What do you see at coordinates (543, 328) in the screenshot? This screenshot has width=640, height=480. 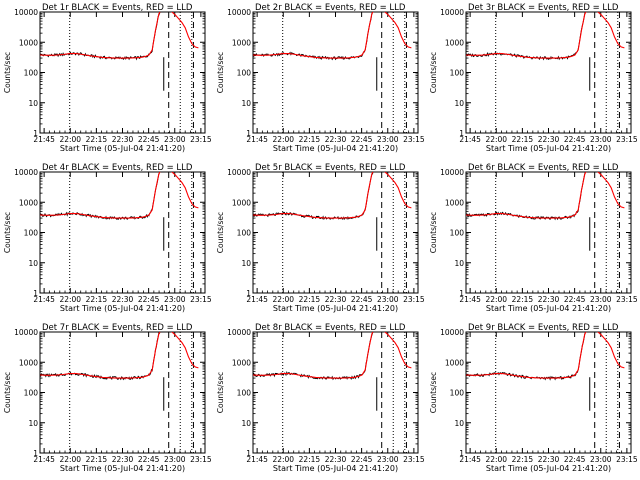 I see `chart-title: Det 9r BLACK = Events, RED = LLD` at bounding box center [543, 328].